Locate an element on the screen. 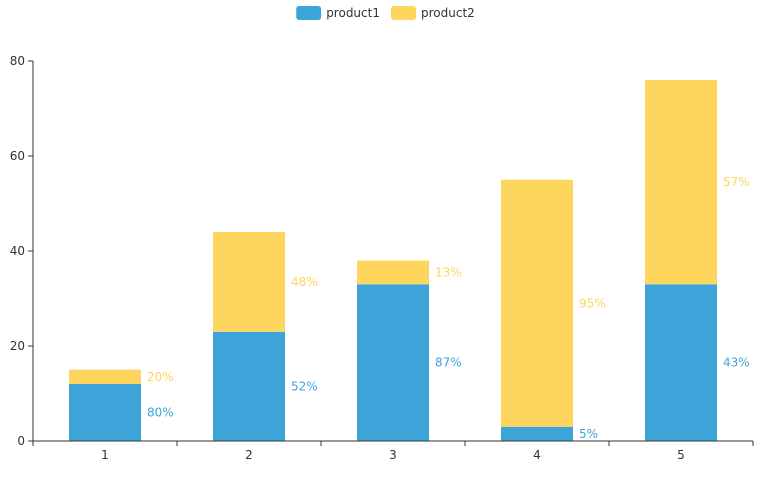 This screenshot has height=478, width=770. x-tick-label-5: 5 is located at coordinates (681, 455).